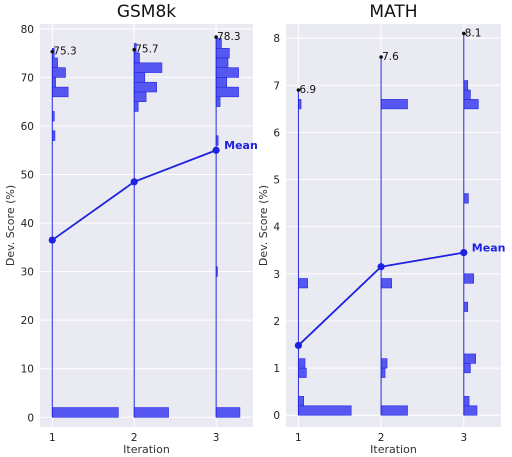  I want to click on max-value-label: 7.6, so click(390, 57).